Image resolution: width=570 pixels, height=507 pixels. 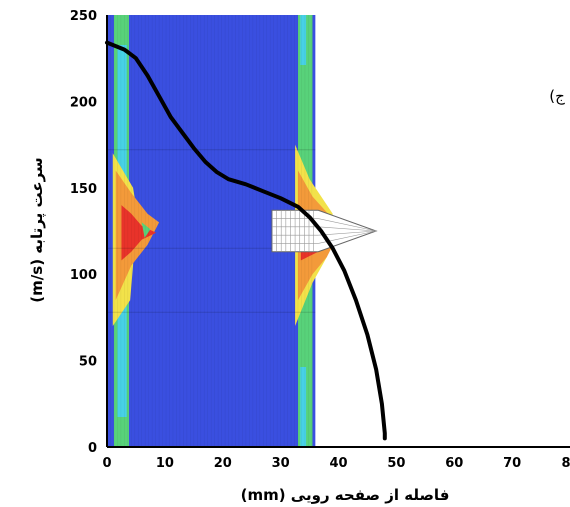 What do you see at coordinates (345, 495) in the screenshot?
I see `x-axis-label: فاصله از صفحه رویی (mm)` at bounding box center [345, 495].